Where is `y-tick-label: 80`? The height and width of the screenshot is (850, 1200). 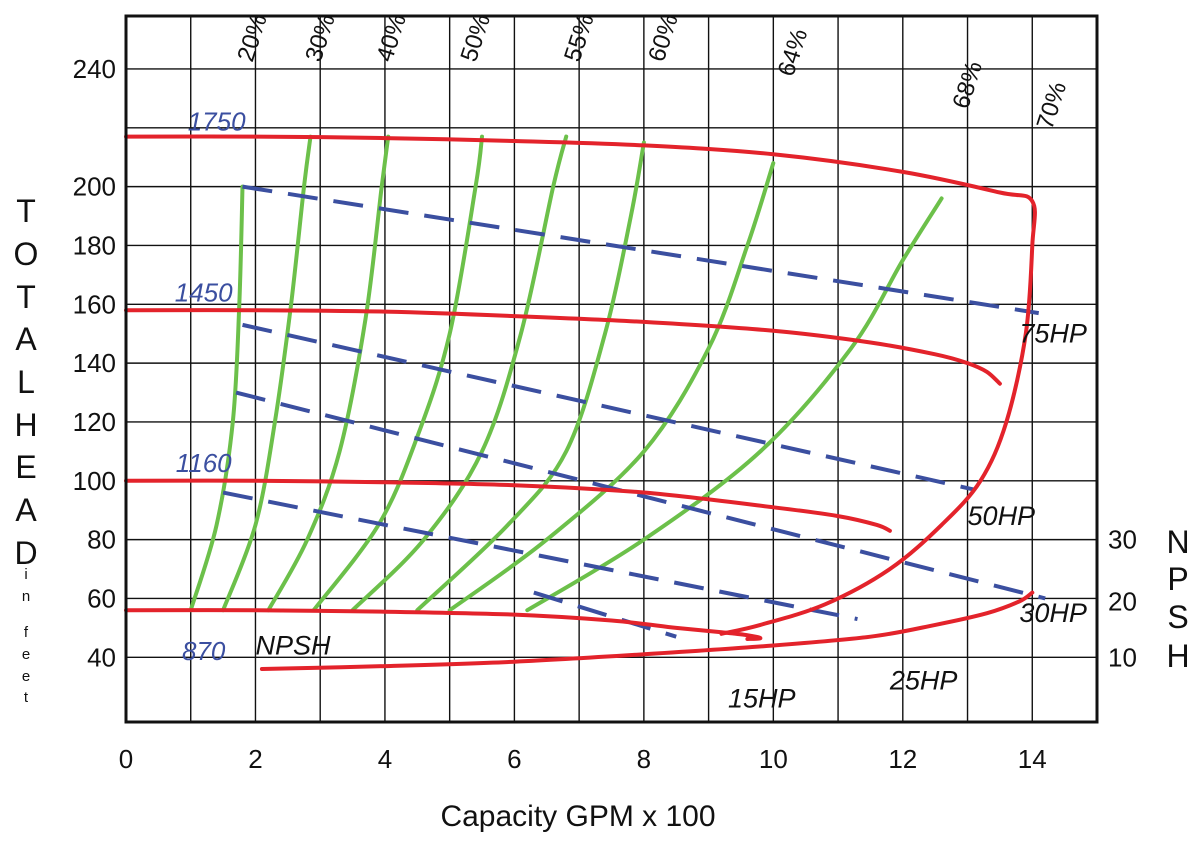 y-tick-label: 80 is located at coordinates (101, 540).